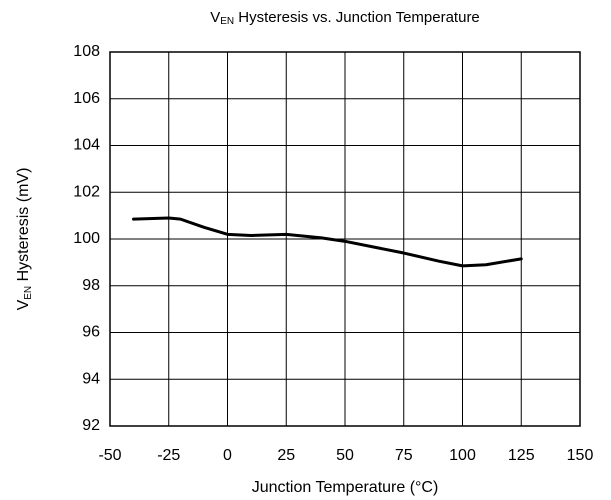 Image resolution: width=611 pixels, height=500 pixels. I want to click on chart-title: VEN Hysteresis vs. Junction Temperature, so click(345, 18).